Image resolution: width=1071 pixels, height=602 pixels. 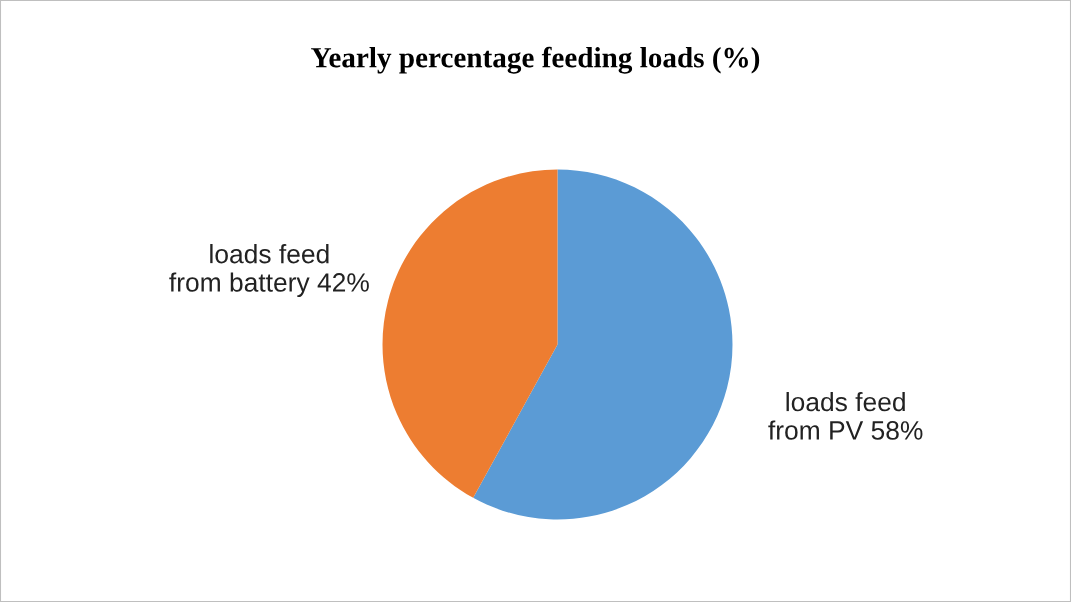 What do you see at coordinates (535, 60) in the screenshot?
I see `chart-title: Yearly percentage feeding loads (%)` at bounding box center [535, 60].